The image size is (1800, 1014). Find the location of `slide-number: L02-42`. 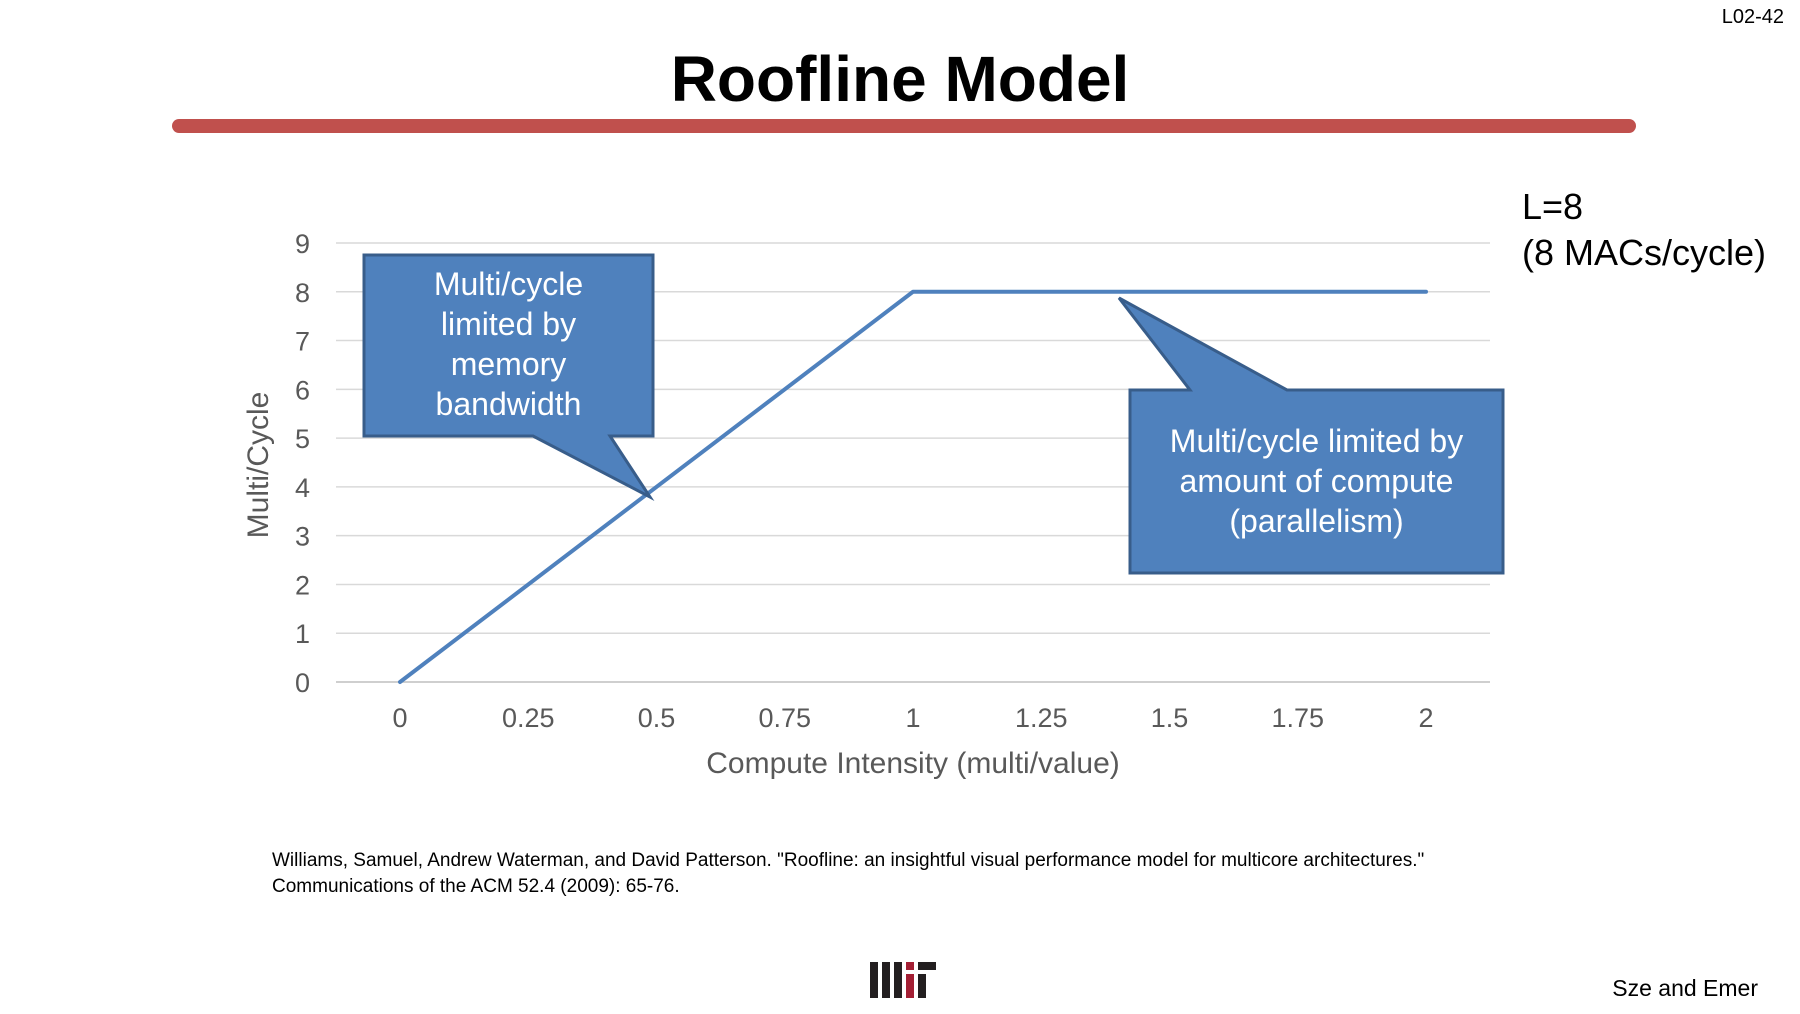

slide-number: L02-42 is located at coordinates (1752, 17).